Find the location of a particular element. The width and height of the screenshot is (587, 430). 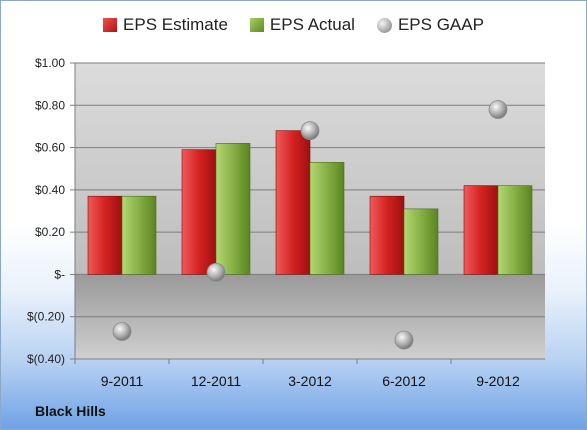

legend-label-gaap: EPS GAAP is located at coordinates (440, 24).